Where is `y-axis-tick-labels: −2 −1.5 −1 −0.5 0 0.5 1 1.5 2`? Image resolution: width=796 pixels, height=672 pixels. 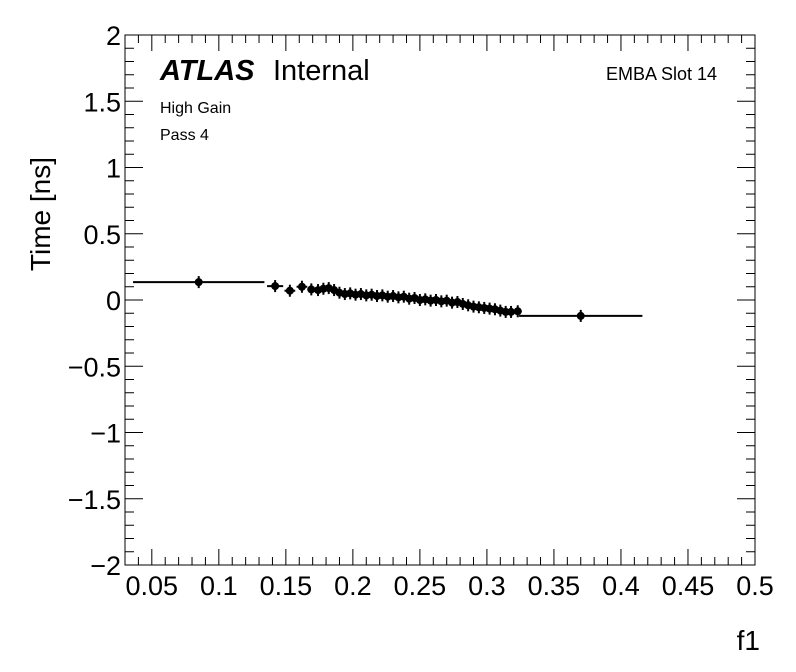
y-axis-tick-labels: −2 −1.5 −1 −0.5 0 0.5 1 1.5 2 is located at coordinates (94, 301).